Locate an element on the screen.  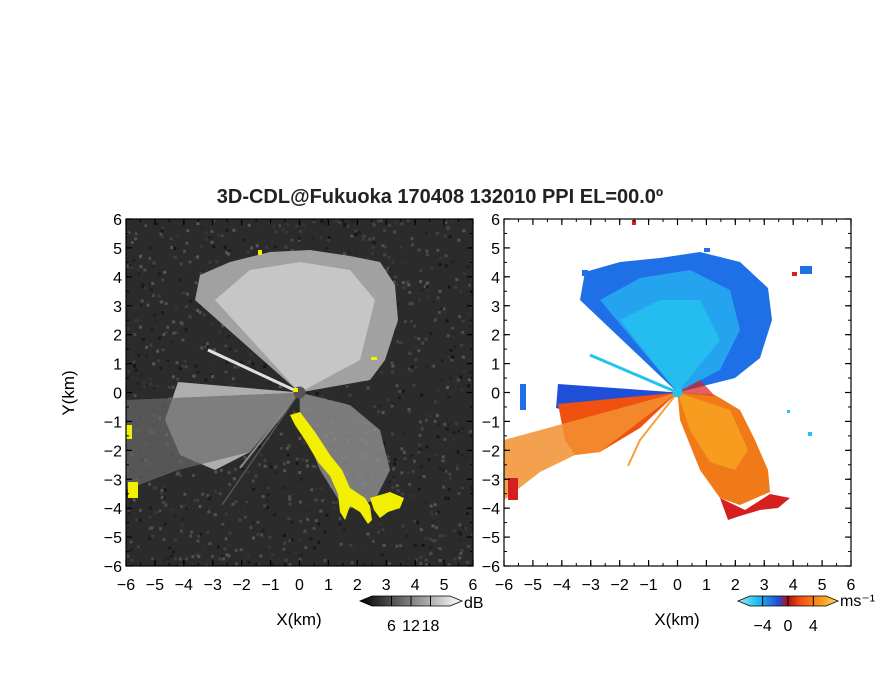
velocity-colorbar-tick: −4 is located at coordinates (763, 626).